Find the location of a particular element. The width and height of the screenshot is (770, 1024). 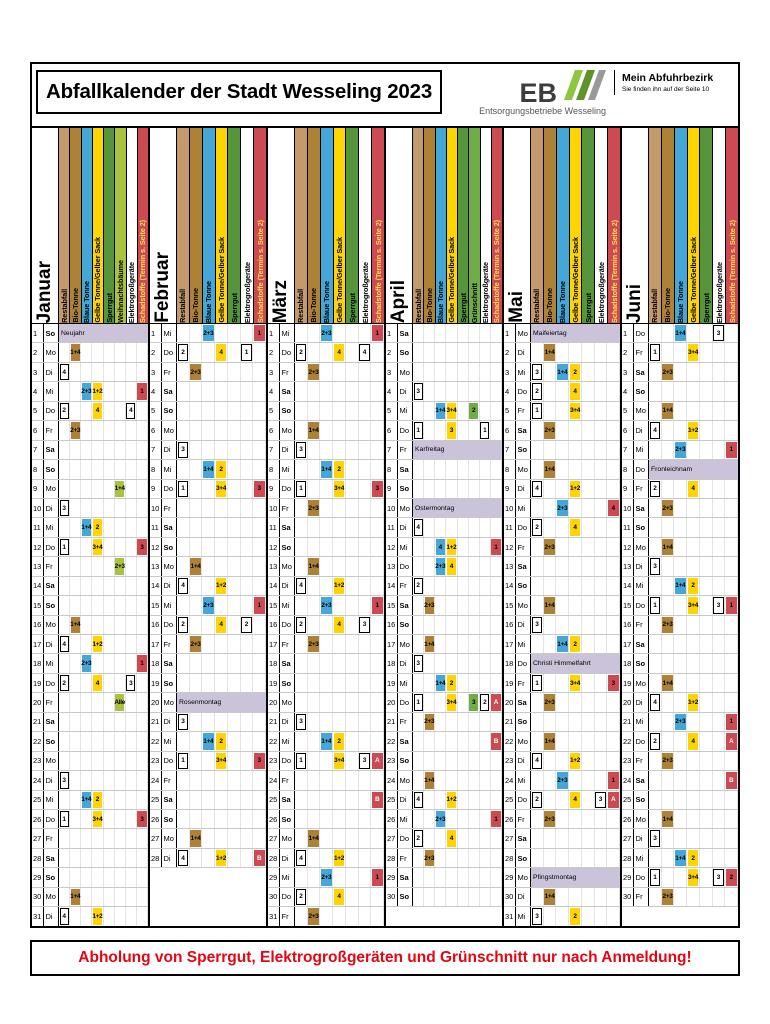

column-header-bio: Bio-Tonne is located at coordinates (314, 225).